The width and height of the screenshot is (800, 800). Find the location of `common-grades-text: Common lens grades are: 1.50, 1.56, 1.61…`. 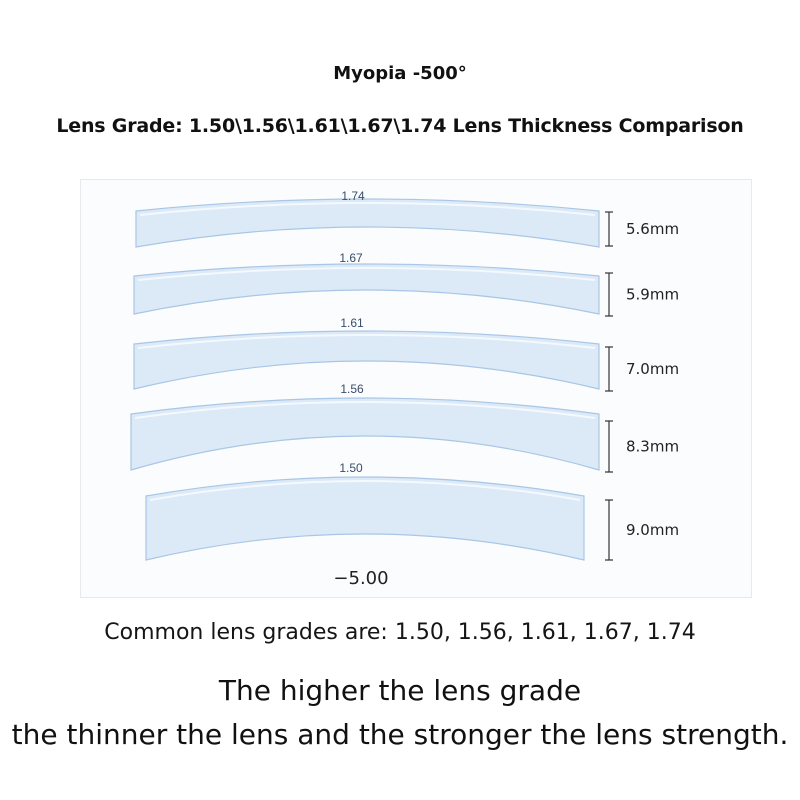

common-grades-text: Common lens grades are: 1.50, 1.56, 1.61… is located at coordinates (400, 632).